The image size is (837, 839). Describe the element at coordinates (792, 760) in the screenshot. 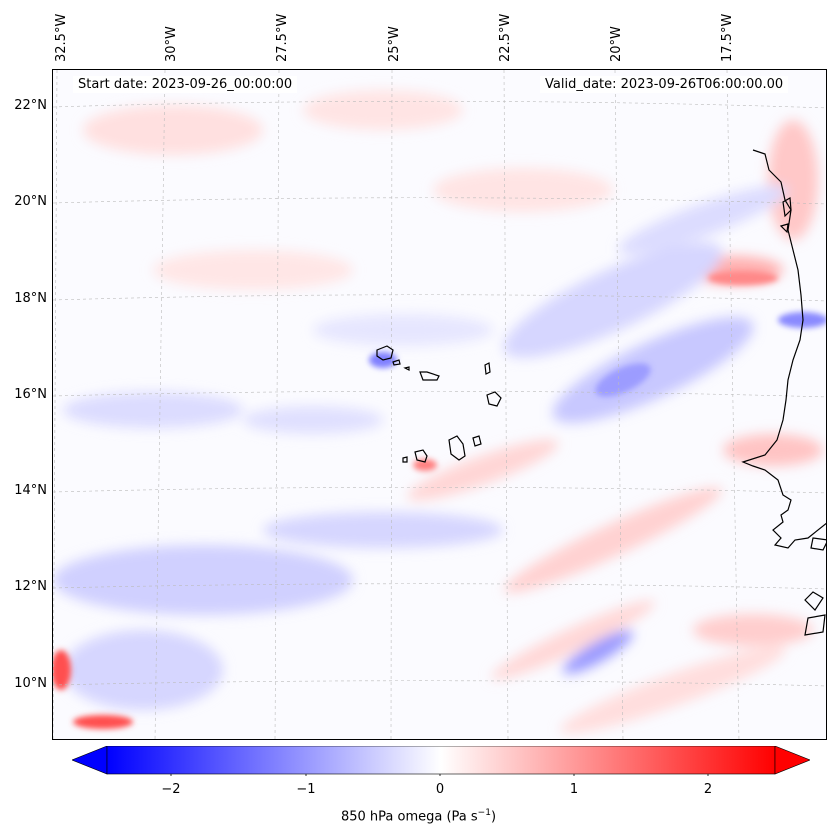

I see `colorbar-extend-max` at that location.